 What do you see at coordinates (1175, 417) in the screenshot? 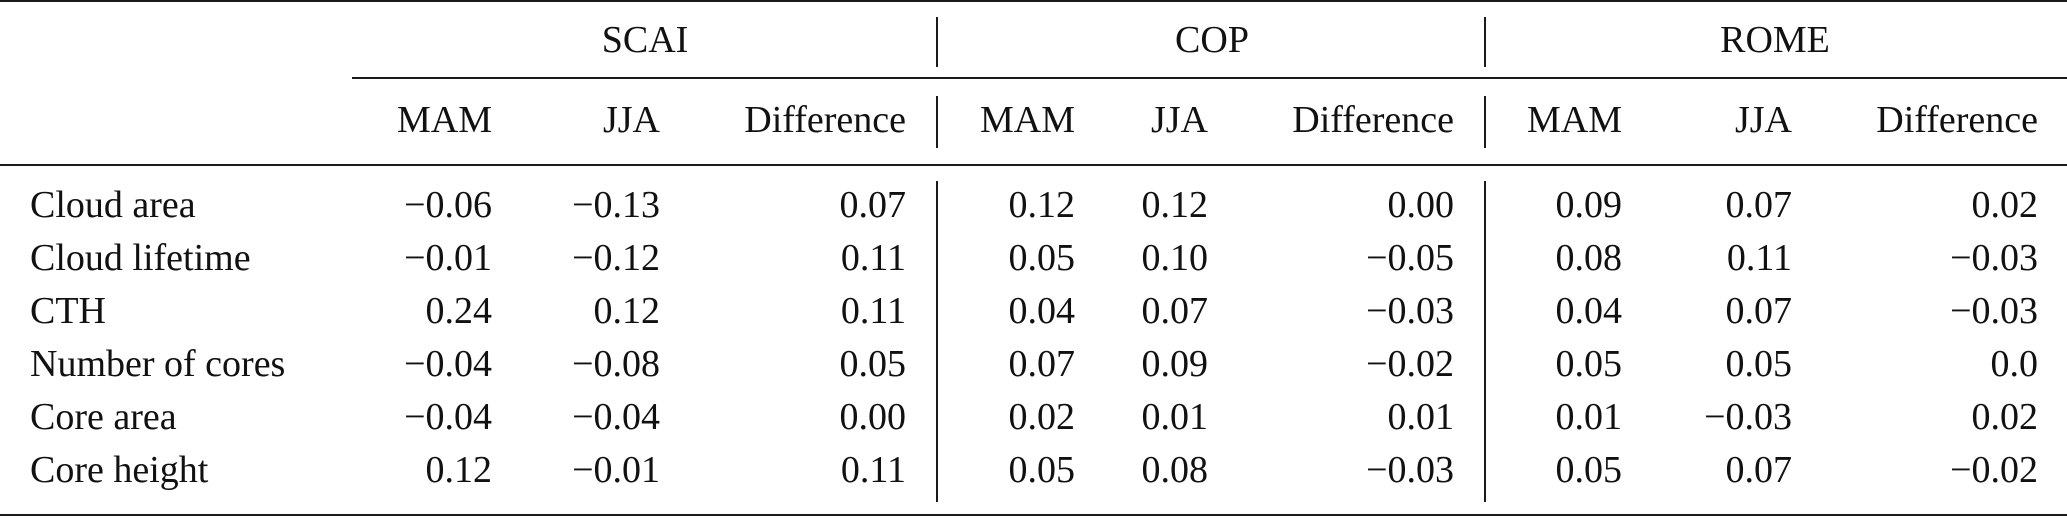
I see `table-cell-cop-jja: 0.01` at bounding box center [1175, 417].